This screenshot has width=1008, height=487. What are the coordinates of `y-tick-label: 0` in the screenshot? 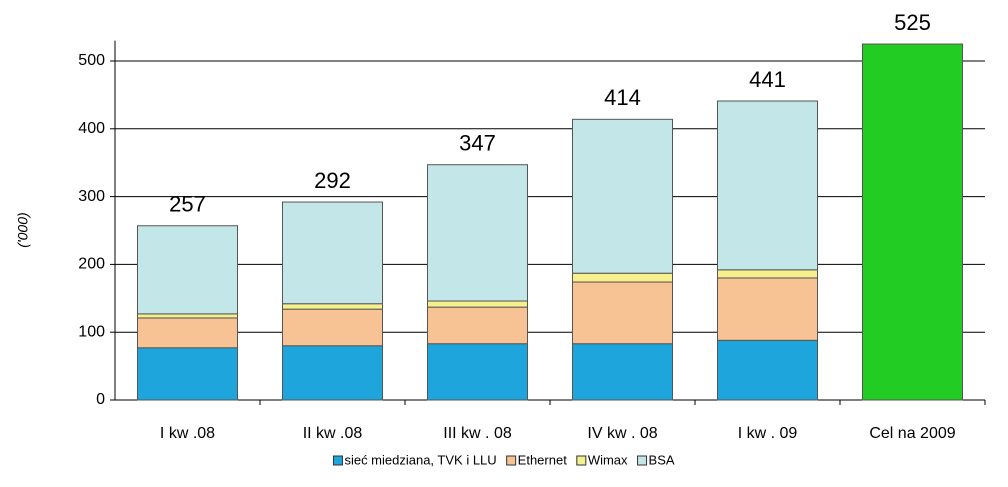 It's located at (100, 399).